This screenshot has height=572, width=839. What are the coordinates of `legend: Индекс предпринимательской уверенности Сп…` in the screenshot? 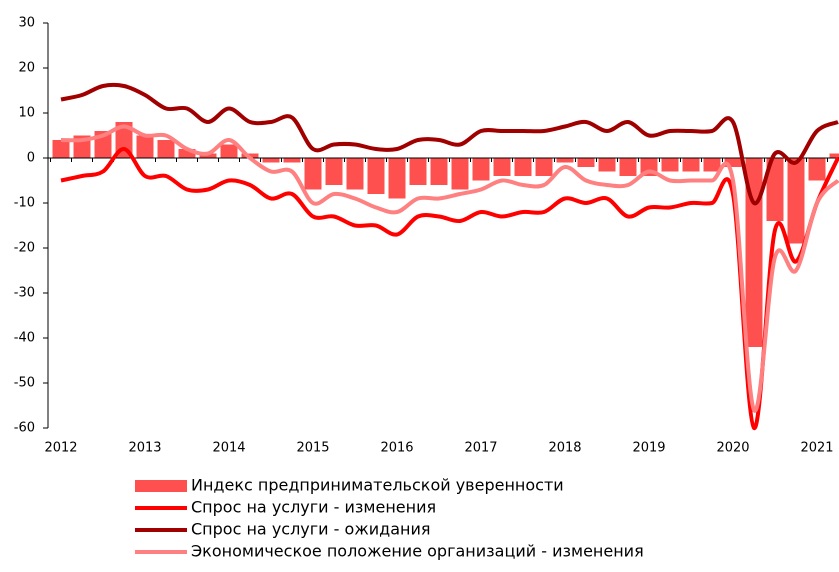 It's located at (389, 518).